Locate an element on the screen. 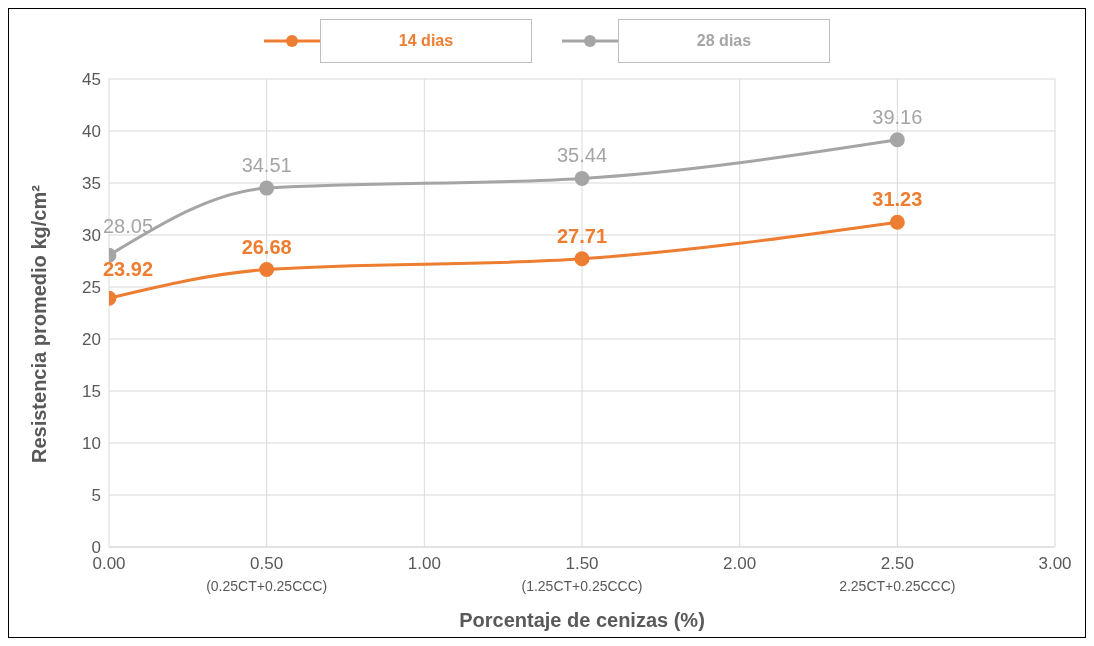  y-tick-label: 35 is located at coordinates (91, 184).